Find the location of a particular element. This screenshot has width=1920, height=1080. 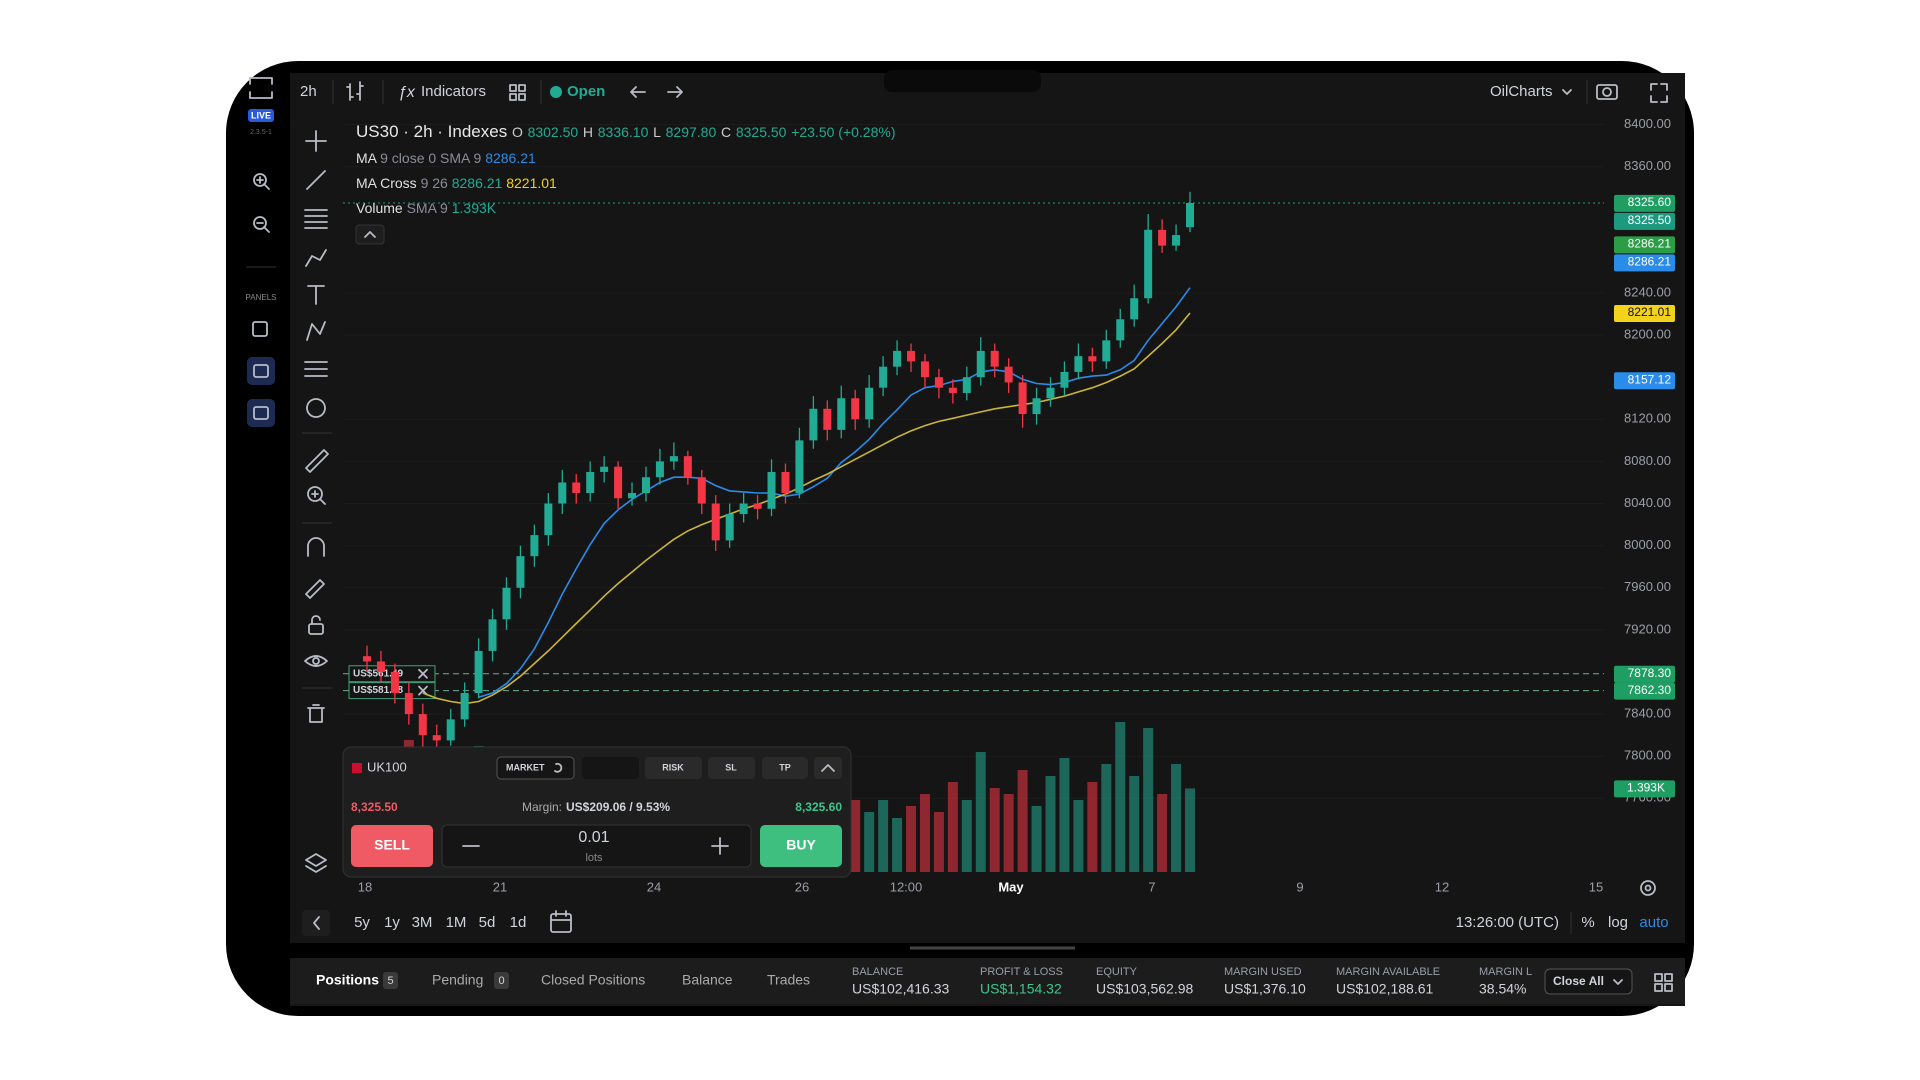

sell-button is located at coordinates (392, 846).